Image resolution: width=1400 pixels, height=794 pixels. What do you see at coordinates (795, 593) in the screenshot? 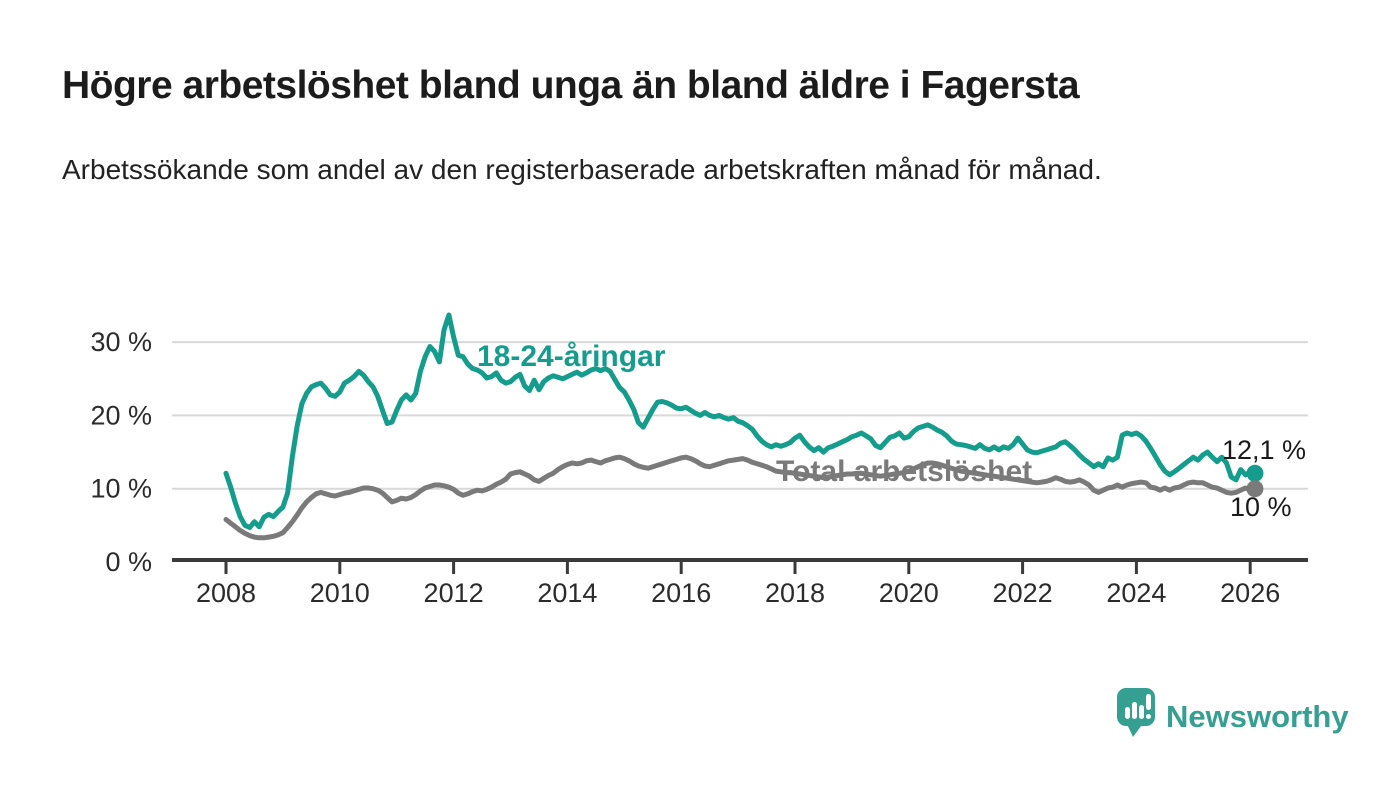
I see `x-tick-label: 2018` at bounding box center [795, 593].